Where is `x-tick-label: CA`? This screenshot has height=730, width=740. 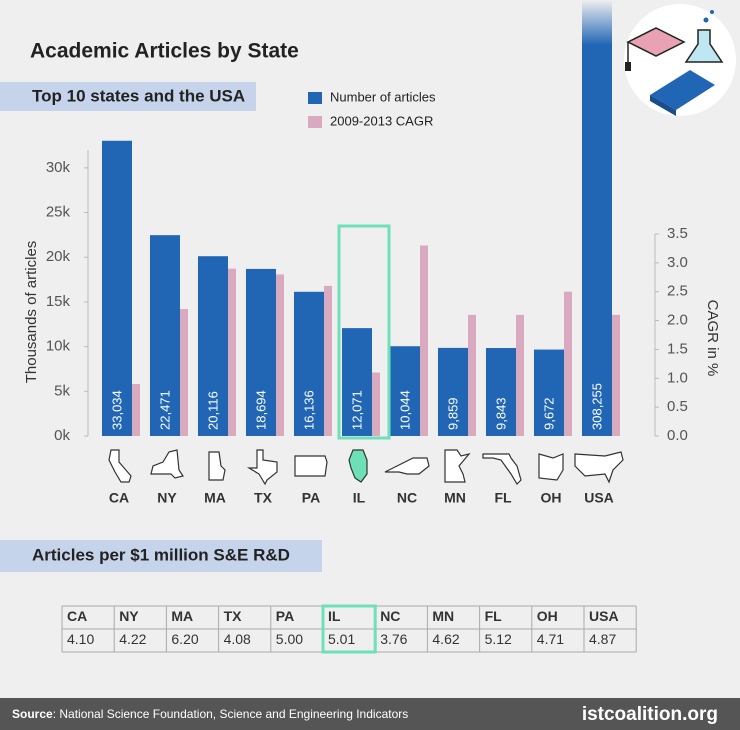 x-tick-label: CA is located at coordinates (119, 498).